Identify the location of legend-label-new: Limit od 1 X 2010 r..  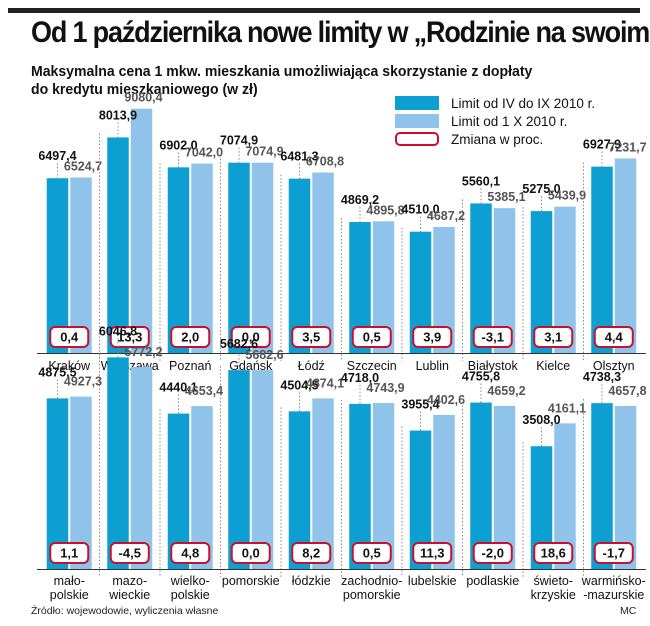
(509, 121).